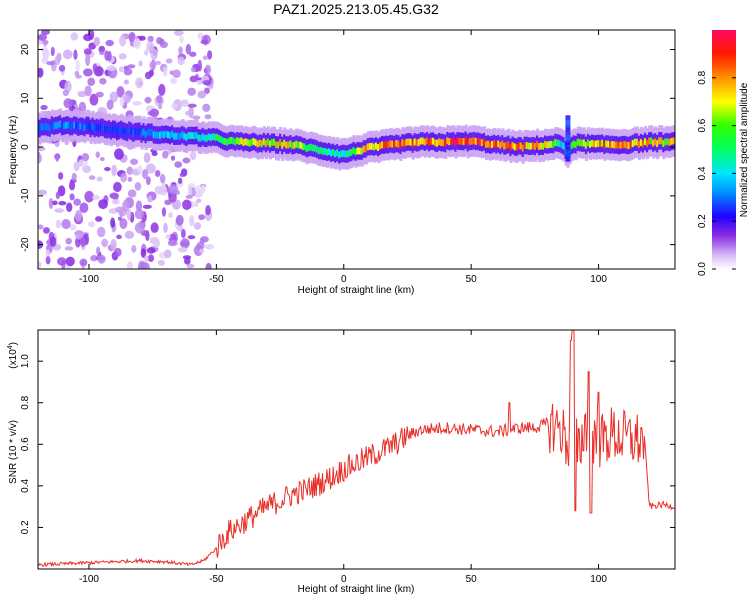 The height and width of the screenshot is (600, 750). I want to click on spectrogram-xtick-label: 50, so click(472, 279).